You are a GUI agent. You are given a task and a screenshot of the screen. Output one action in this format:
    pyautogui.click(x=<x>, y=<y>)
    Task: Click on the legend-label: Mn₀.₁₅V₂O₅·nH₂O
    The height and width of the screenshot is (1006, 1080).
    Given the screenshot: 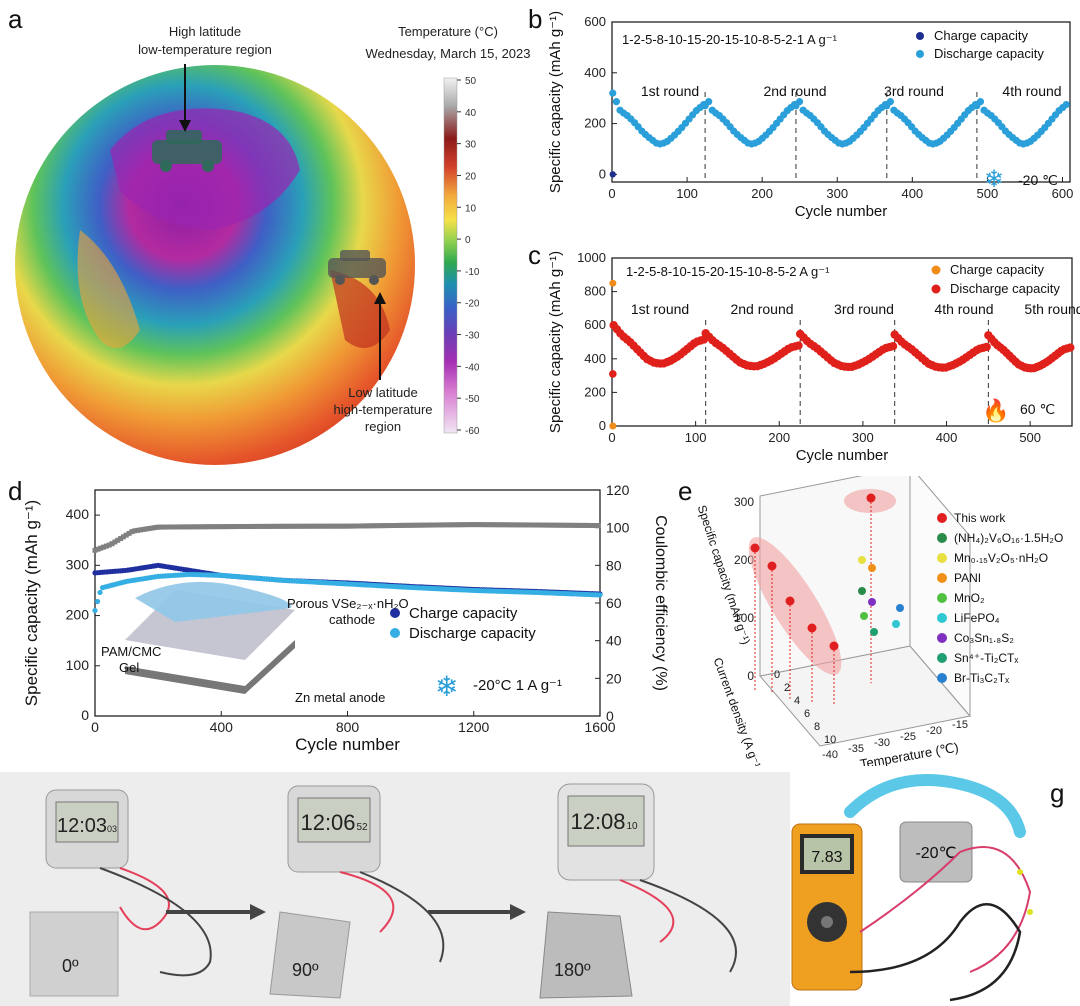 What is the action you would take?
    pyautogui.click(x=1001, y=558)
    